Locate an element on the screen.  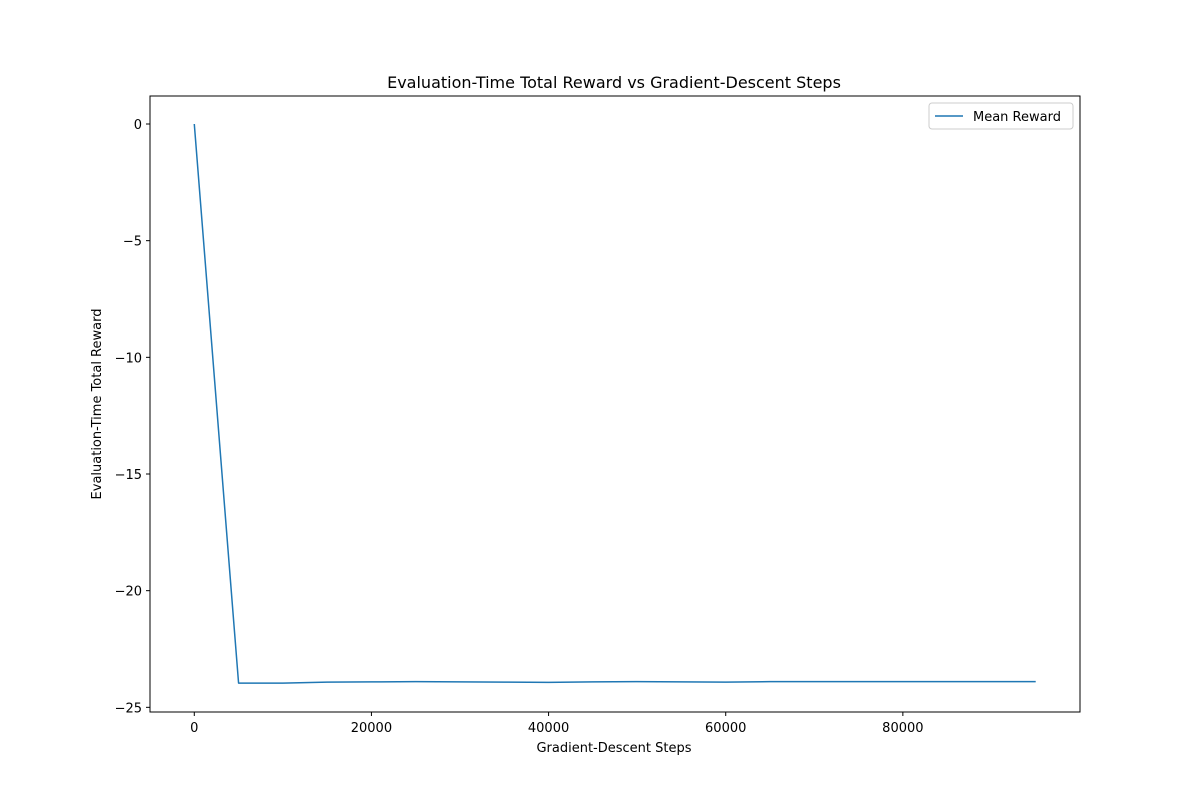
y-tick-label: −10 is located at coordinates (128, 358).